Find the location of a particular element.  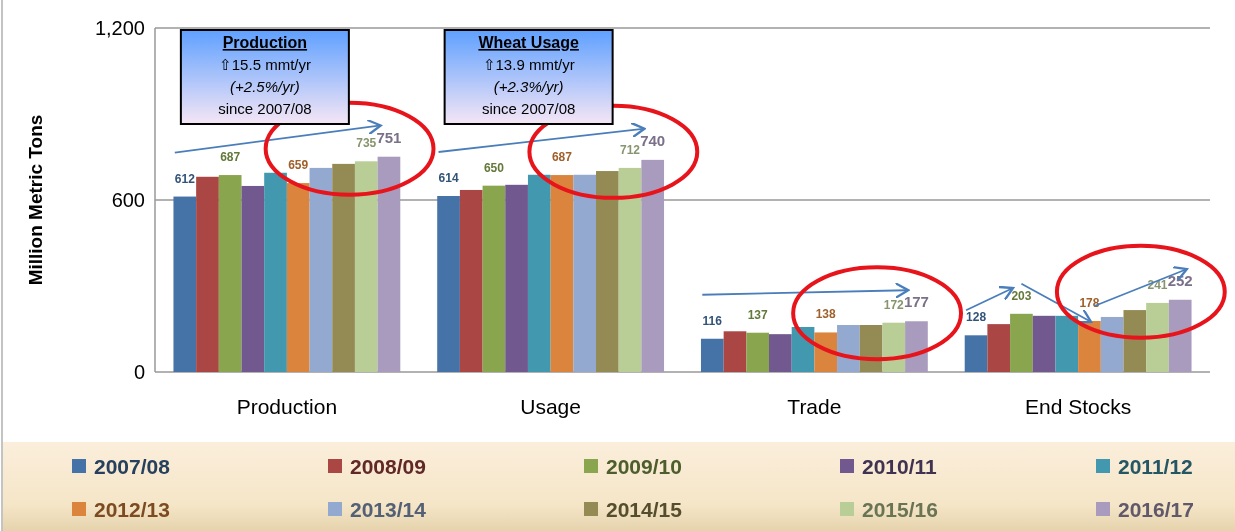

y-axis-title: Million Metric Tons is located at coordinates (35, 200).